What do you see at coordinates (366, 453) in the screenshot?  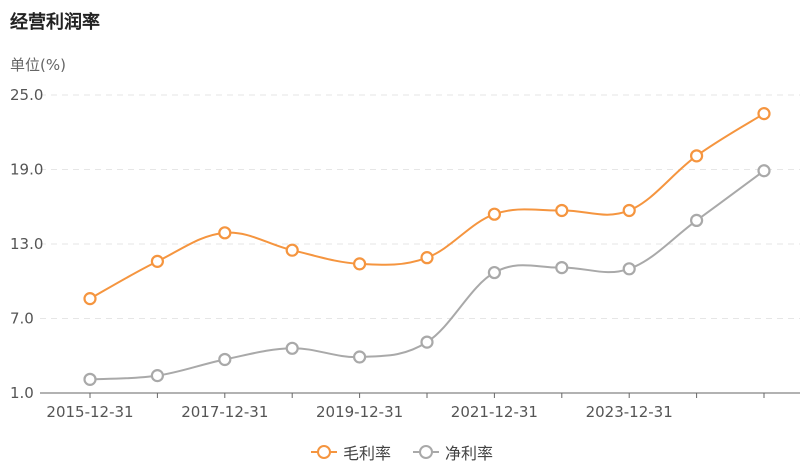 I see `legend-label-gross-margin: 毛利率` at bounding box center [366, 453].